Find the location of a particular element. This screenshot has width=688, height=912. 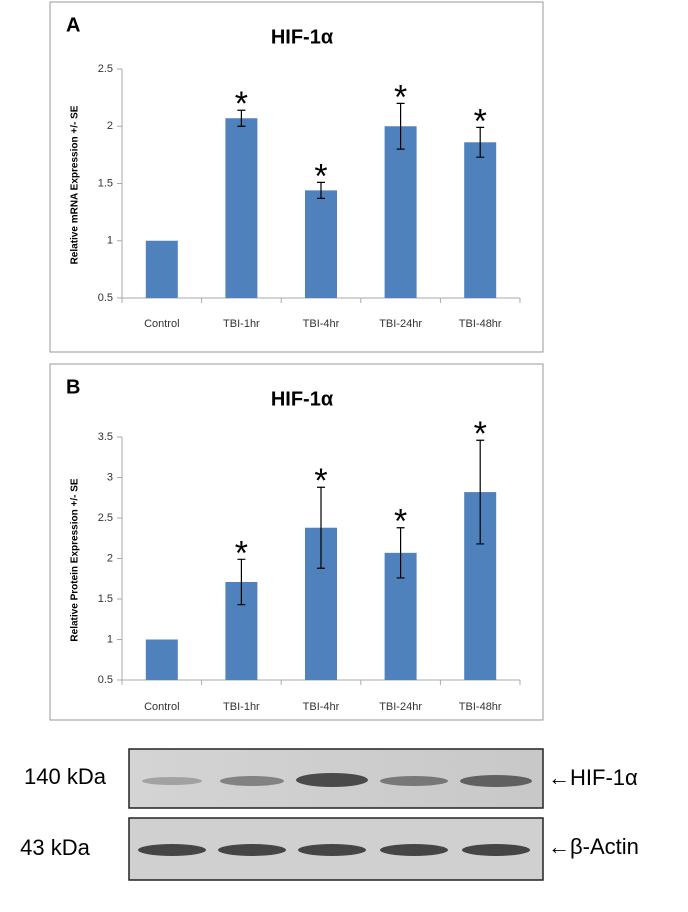

actin-bands is located at coordinates (334, 850).